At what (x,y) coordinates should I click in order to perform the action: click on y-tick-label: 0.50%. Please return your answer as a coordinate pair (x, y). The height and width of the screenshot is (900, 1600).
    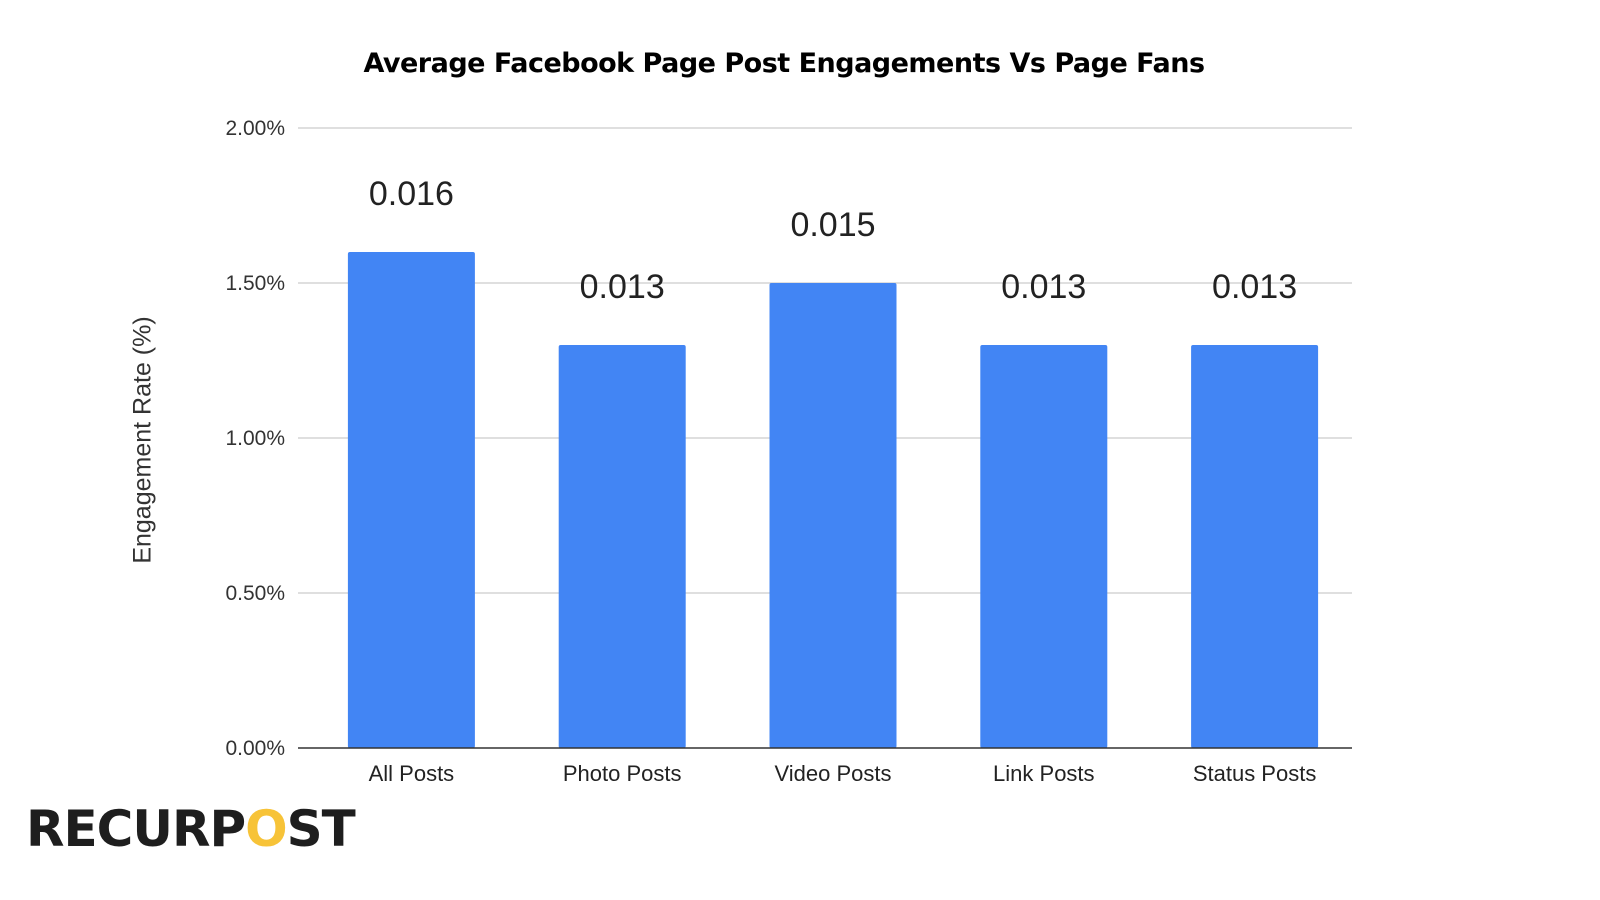
    Looking at the image, I should click on (255, 593).